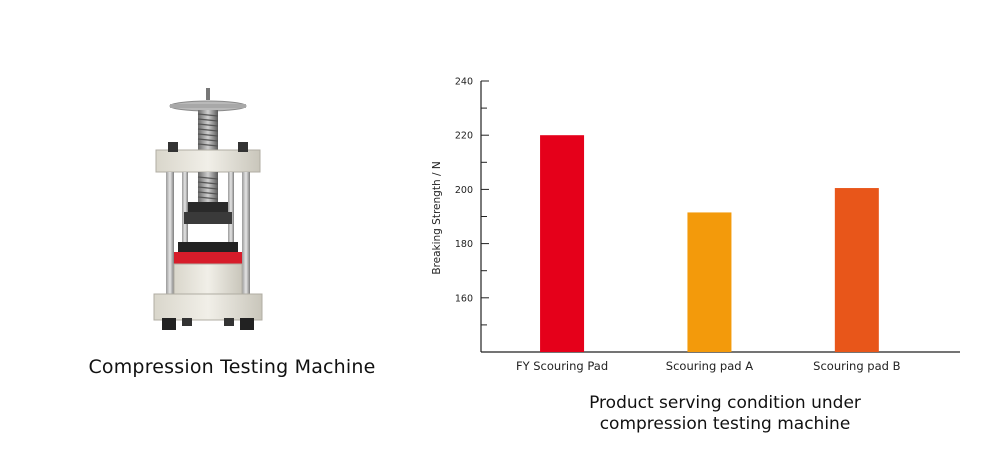 Image resolution: width=1000 pixels, height=454 pixels. Describe the element at coordinates (856, 270) in the screenshot. I see `bar-scouring-pad-b` at that location.